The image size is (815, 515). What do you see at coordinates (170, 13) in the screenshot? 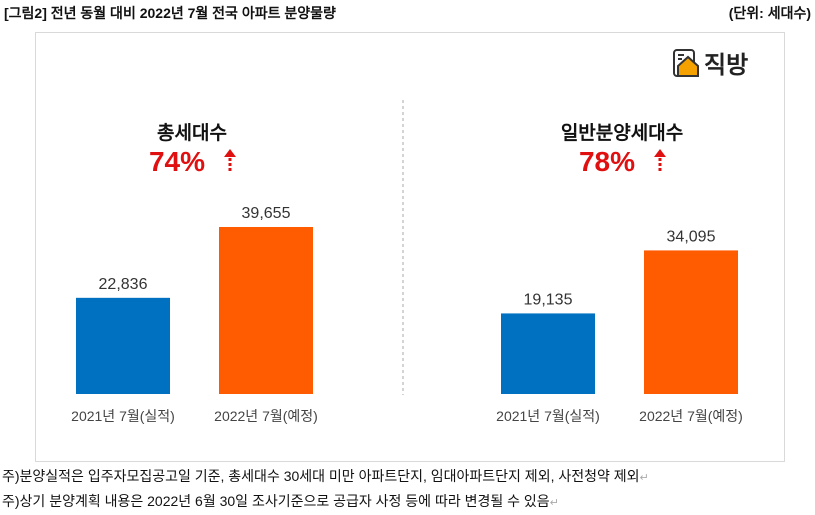
I see `figure-title: [그림2] 전년 동월 대비 2022년 7월 전국 아파트 분양물량` at bounding box center [170, 13].